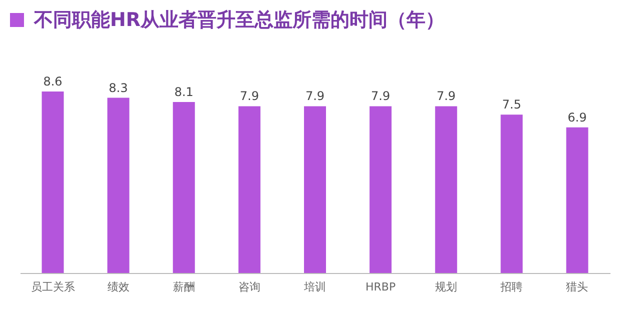 Image resolution: width=634 pixels, height=328 pixels. What do you see at coordinates (381, 287) in the screenshot?
I see `x-tick-label: HRBP` at bounding box center [381, 287].